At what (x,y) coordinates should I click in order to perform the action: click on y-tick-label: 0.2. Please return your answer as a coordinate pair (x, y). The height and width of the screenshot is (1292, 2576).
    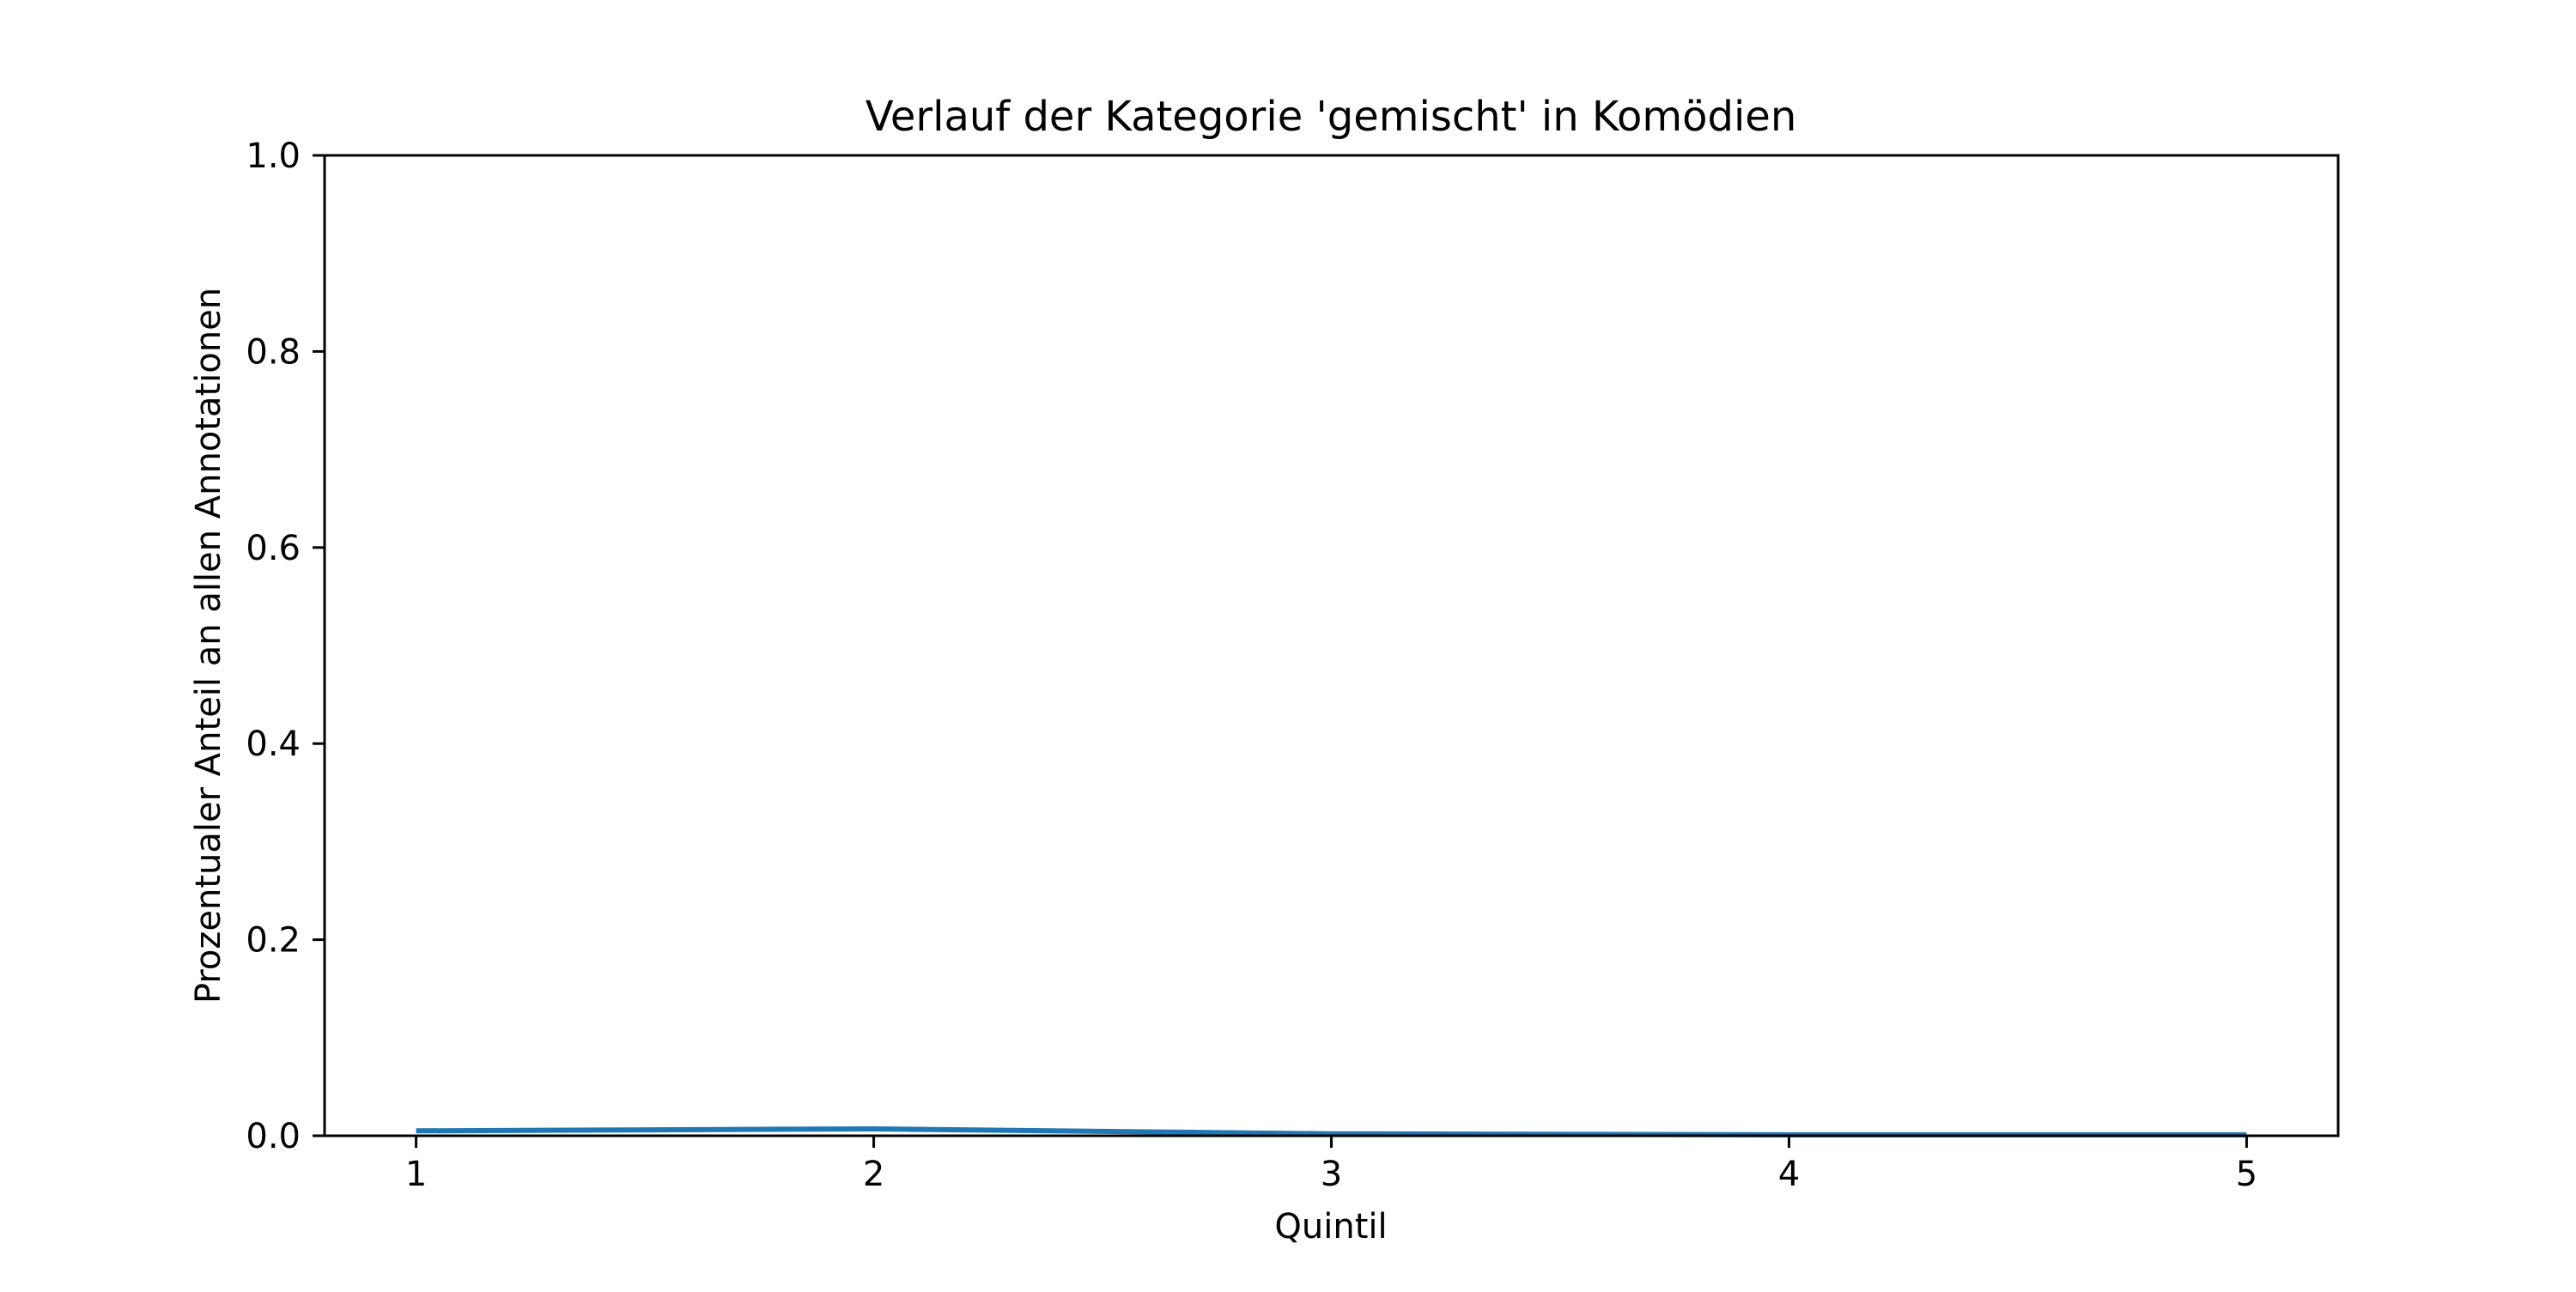
    Looking at the image, I should click on (273, 941).